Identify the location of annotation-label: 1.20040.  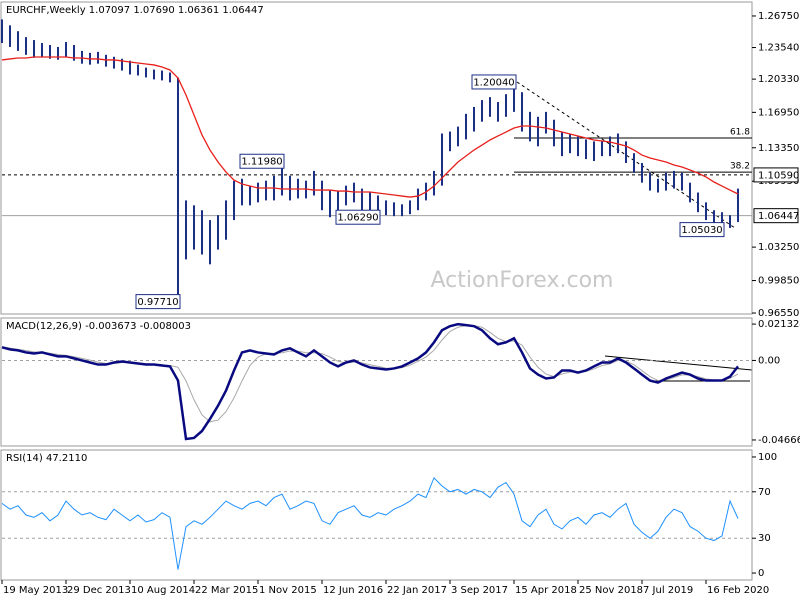
(493, 82).